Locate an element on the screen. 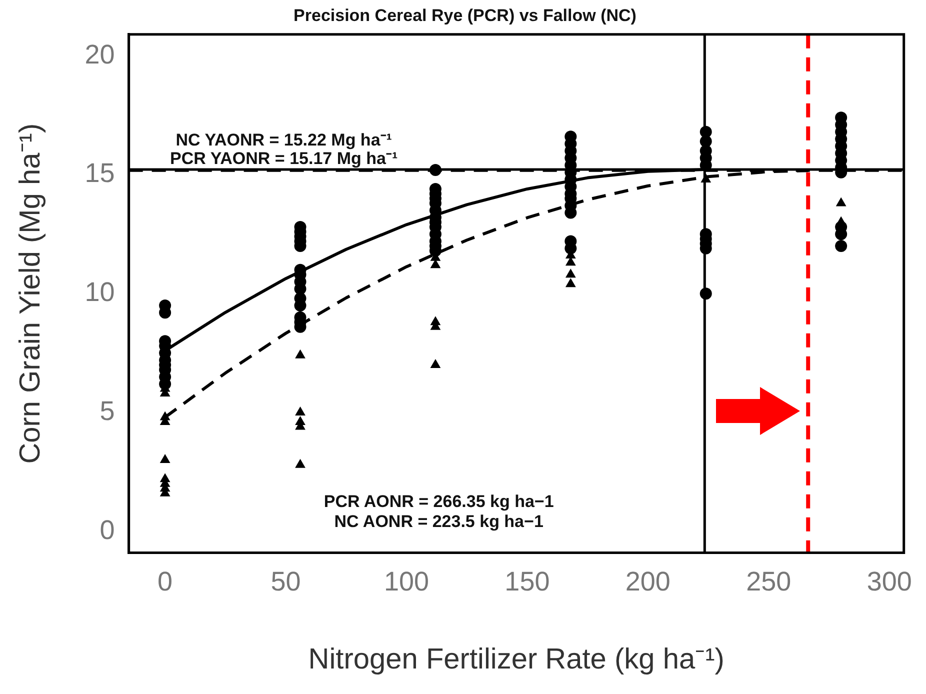  y-tick-label: 20 is located at coordinates (99, 54).